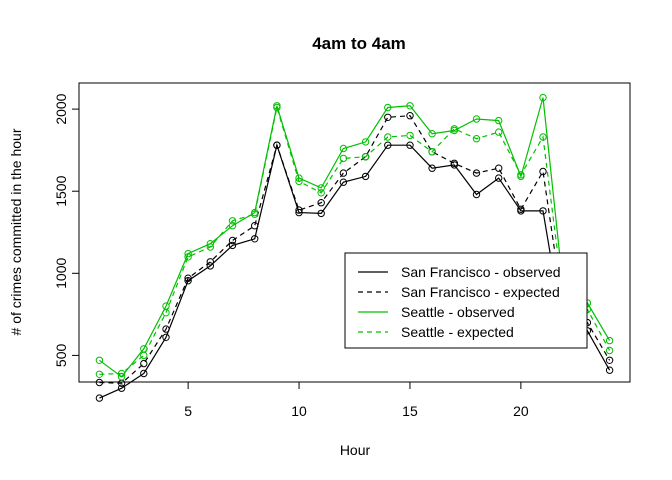 The image size is (672, 480). Describe the element at coordinates (481, 272) in the screenshot. I see `legend-label-san-francisco-observed: San Francisco - observed` at that location.